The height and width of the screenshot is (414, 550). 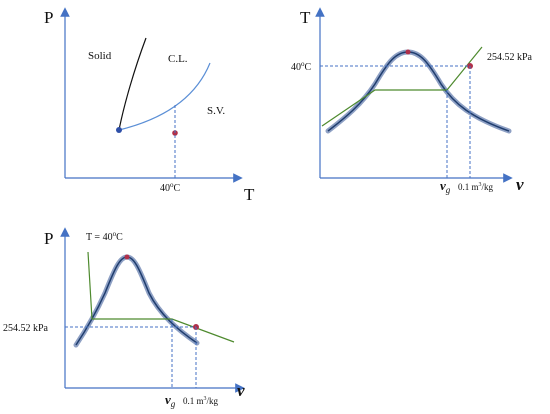 I want to click on pt-x-tick-label: 40oC, so click(x=170, y=187).